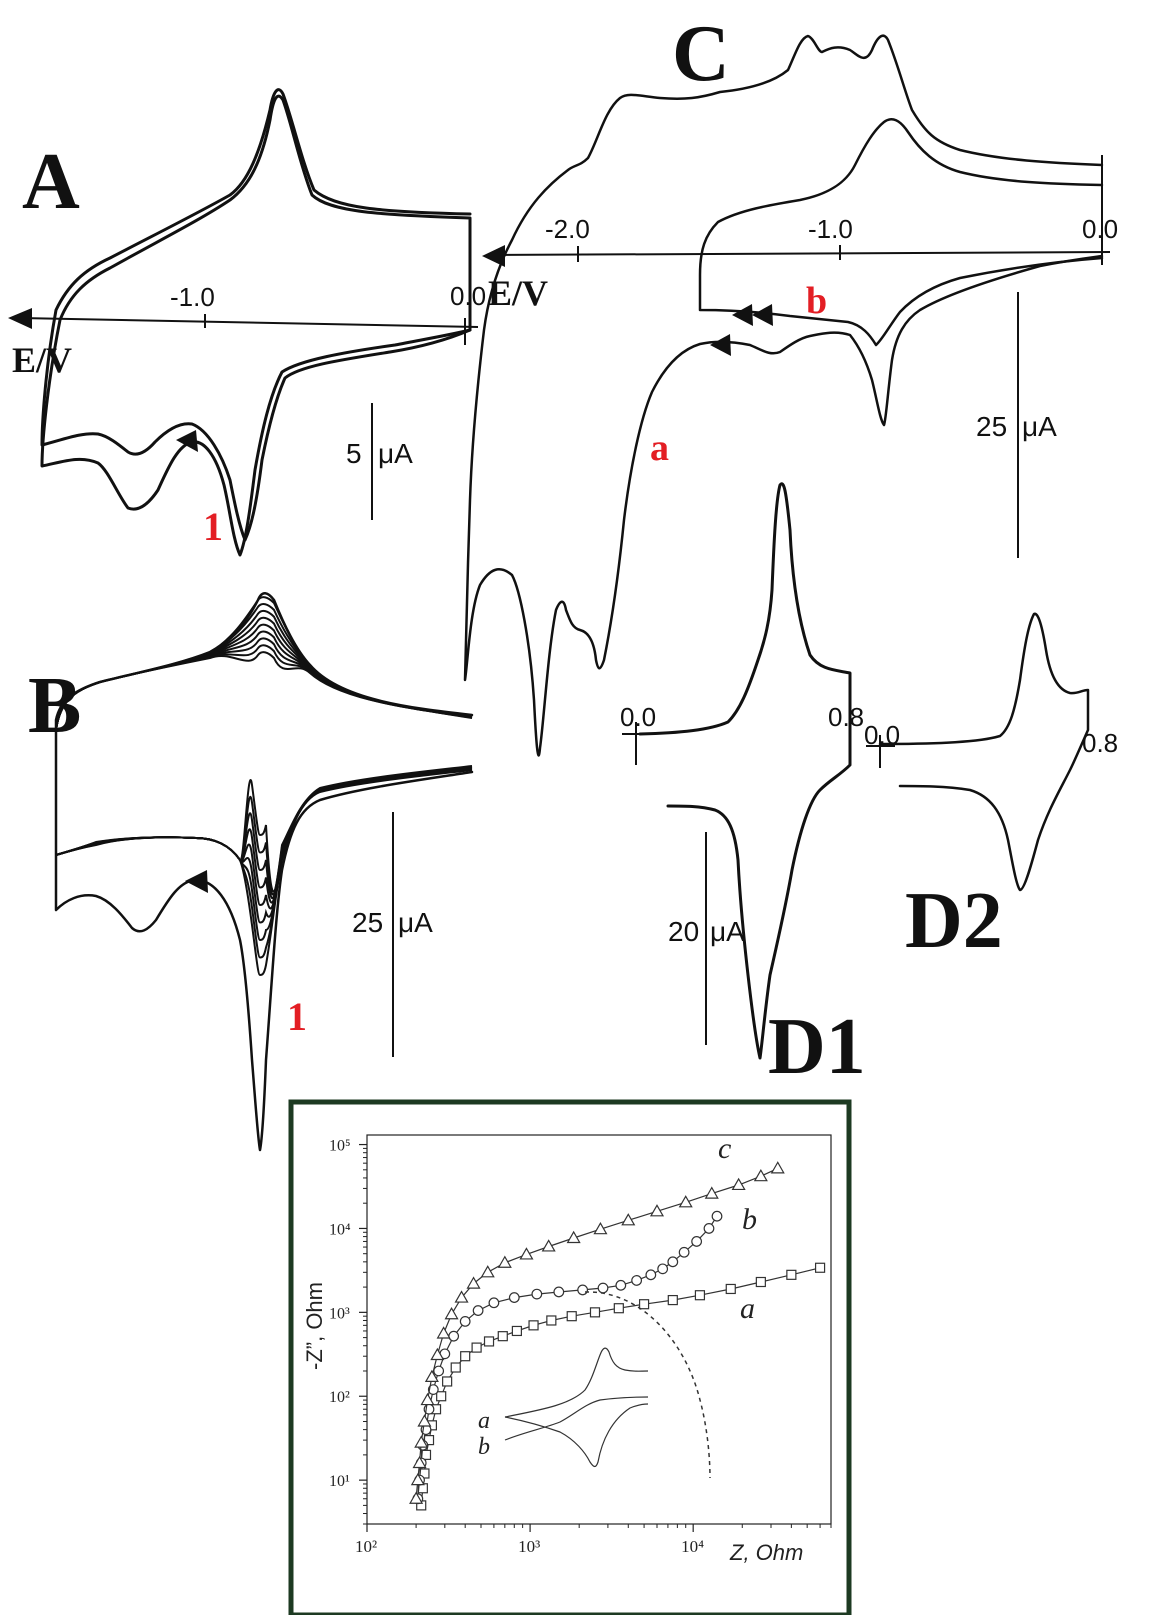 This screenshot has height=1615, width=1163. Describe the element at coordinates (415, 922) in the screenshot. I see `panel-b-scale-unit: μA` at that location.